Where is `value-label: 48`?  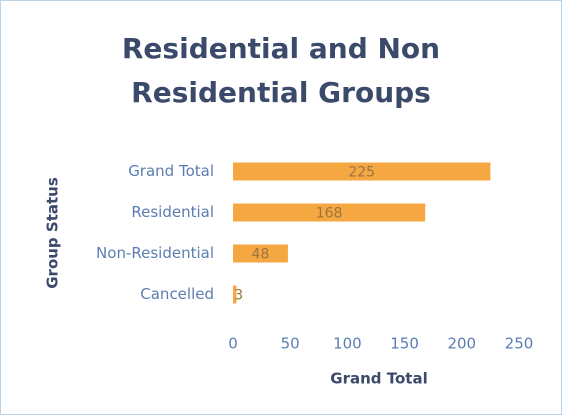
value-label: 48 is located at coordinates (261, 255).